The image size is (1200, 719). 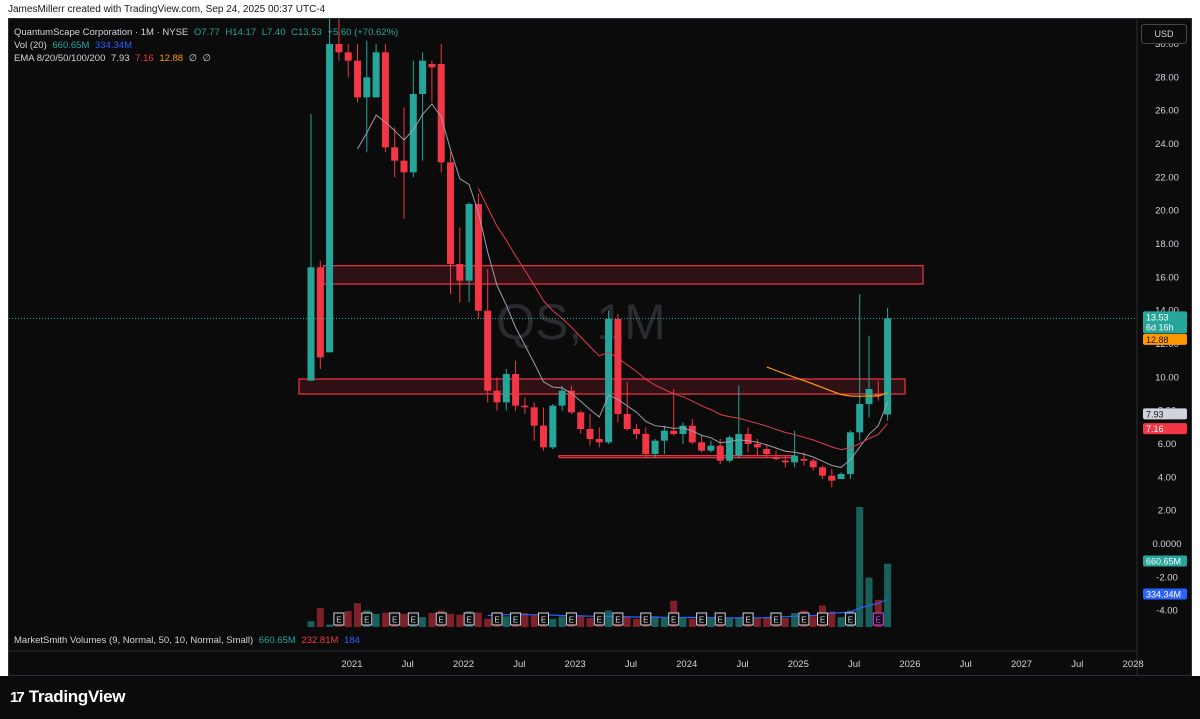 What do you see at coordinates (463, 664) in the screenshot?
I see `x-tick-label: 2022` at bounding box center [463, 664].